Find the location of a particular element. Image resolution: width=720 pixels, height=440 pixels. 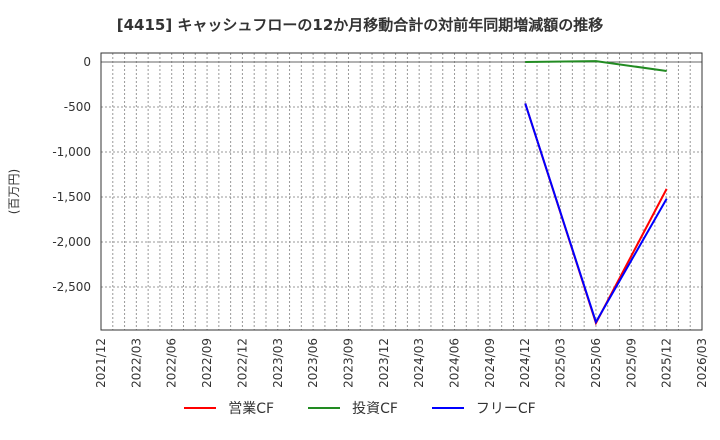

legend-item: 営業CF is located at coordinates (229, 408).